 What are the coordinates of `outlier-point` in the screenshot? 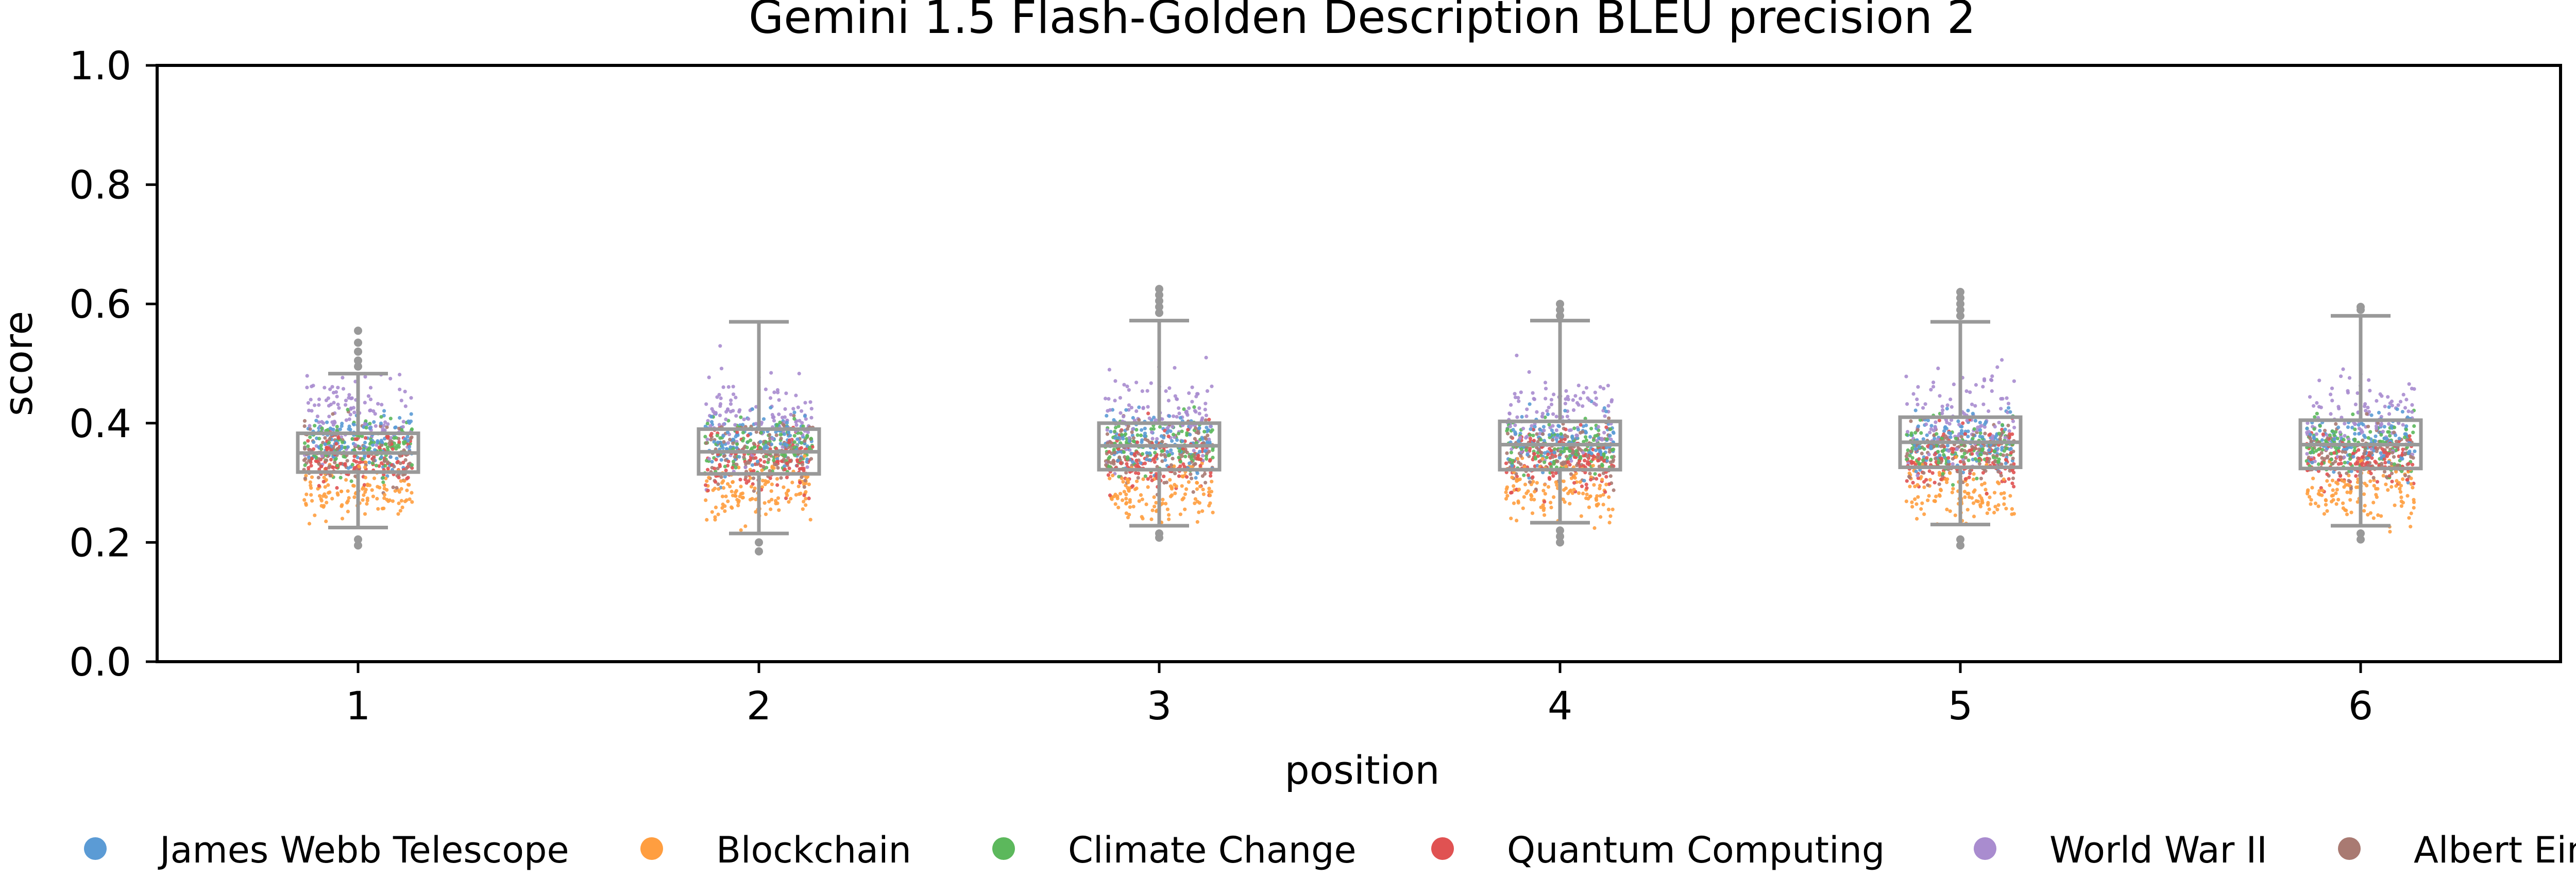 It's located at (1560, 530).